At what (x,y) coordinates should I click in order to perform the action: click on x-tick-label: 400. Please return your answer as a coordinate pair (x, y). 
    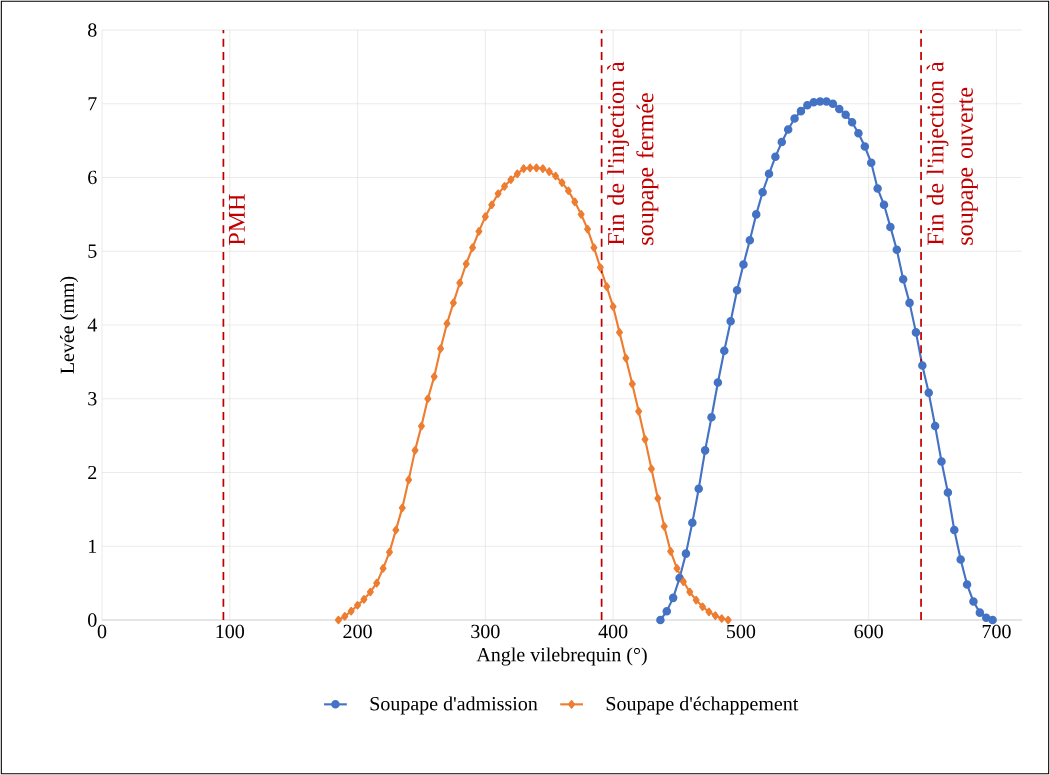
    Looking at the image, I should click on (613, 631).